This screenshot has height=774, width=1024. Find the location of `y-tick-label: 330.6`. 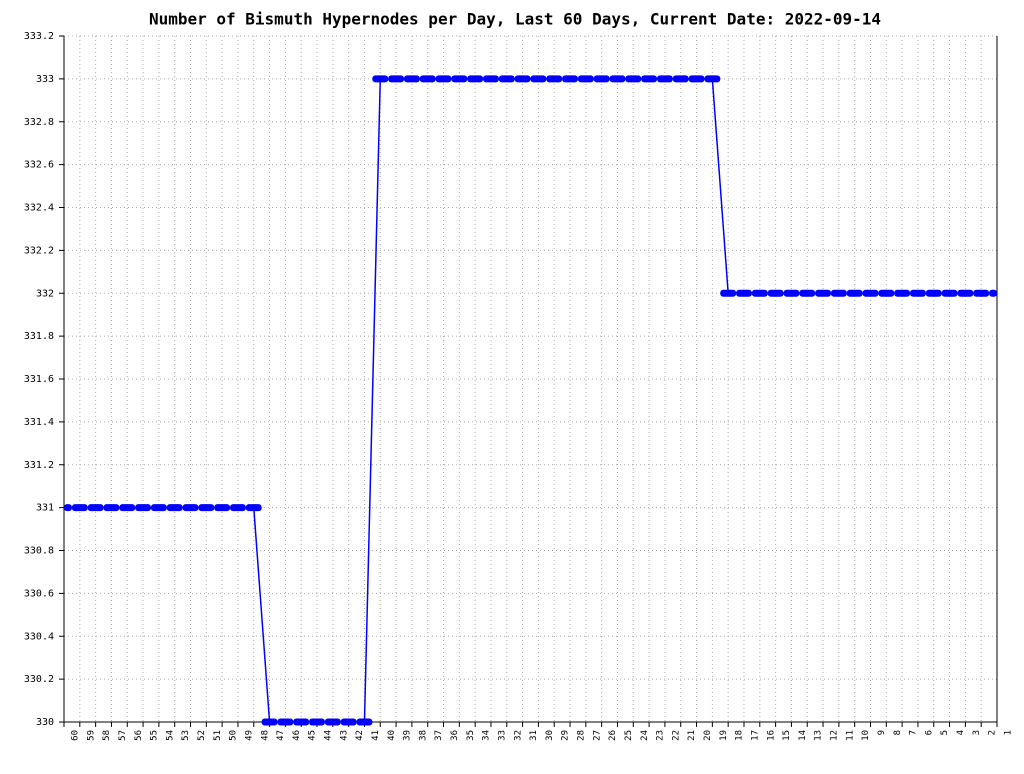

y-tick-label: 330.6 is located at coordinates (39, 593).